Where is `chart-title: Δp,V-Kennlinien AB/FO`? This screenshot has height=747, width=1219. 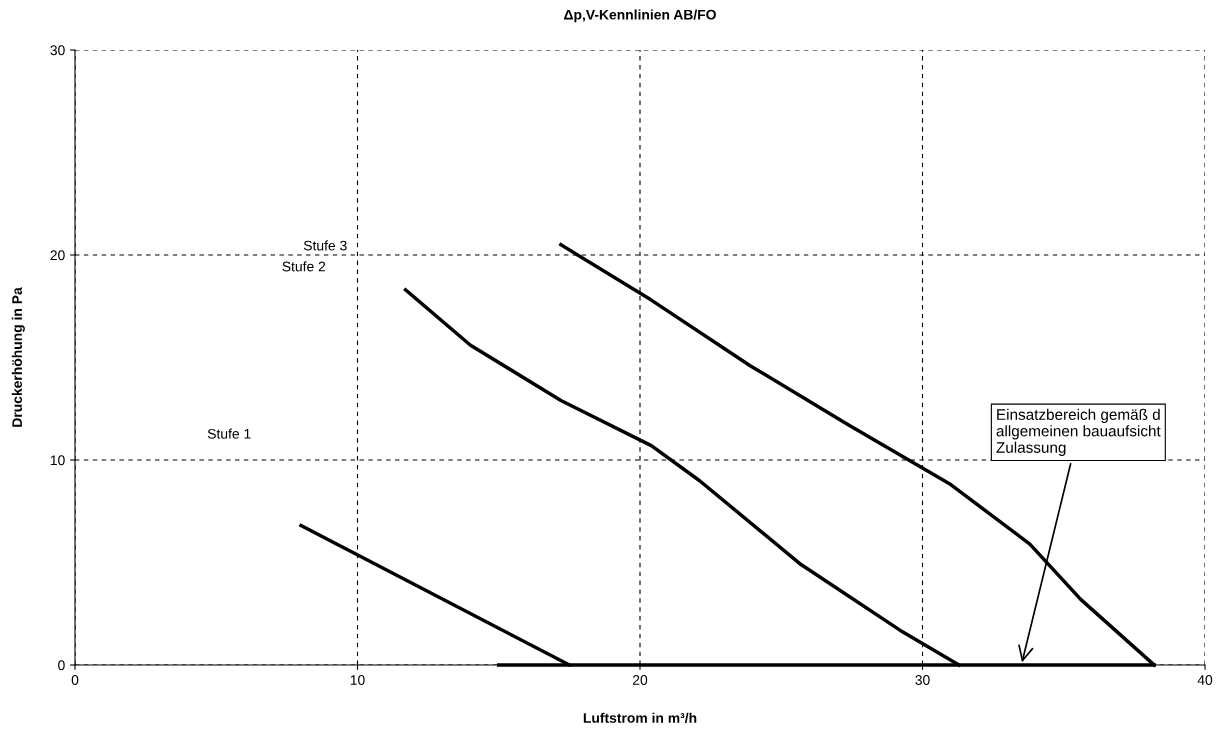
chart-title: Δp,V-Kennlinien AB/FO is located at coordinates (640, 16).